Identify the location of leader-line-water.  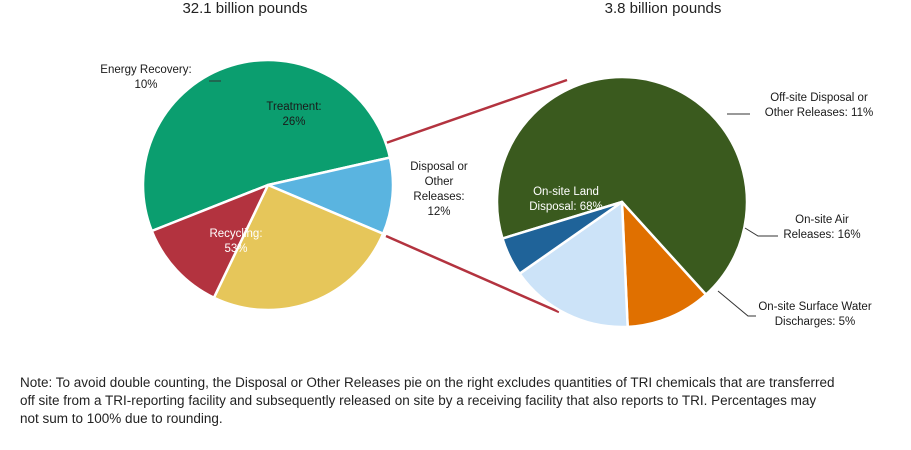
(736, 303).